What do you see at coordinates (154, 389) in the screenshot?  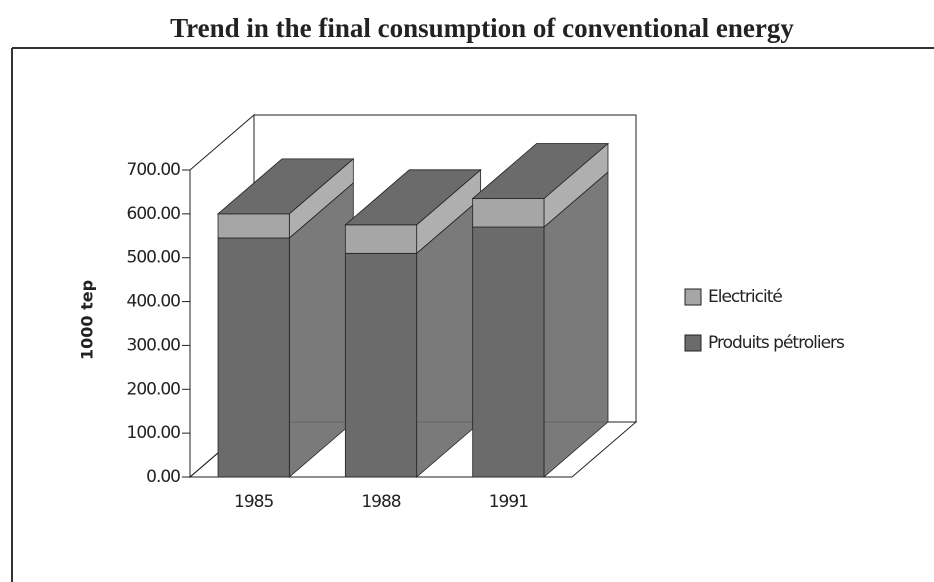 I see `y-tick-label: 200.00` at bounding box center [154, 389].